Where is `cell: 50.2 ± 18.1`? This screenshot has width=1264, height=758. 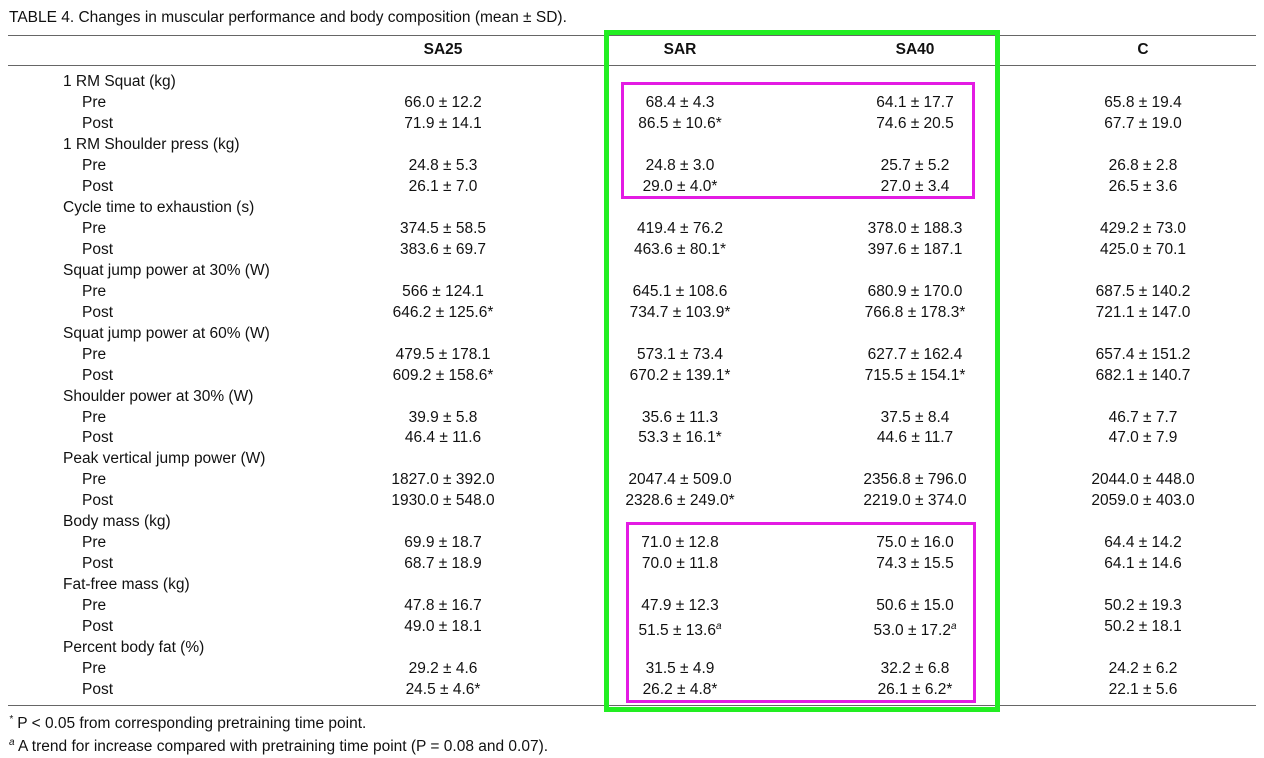 cell: 50.2 ± 18.1 is located at coordinates (1143, 627).